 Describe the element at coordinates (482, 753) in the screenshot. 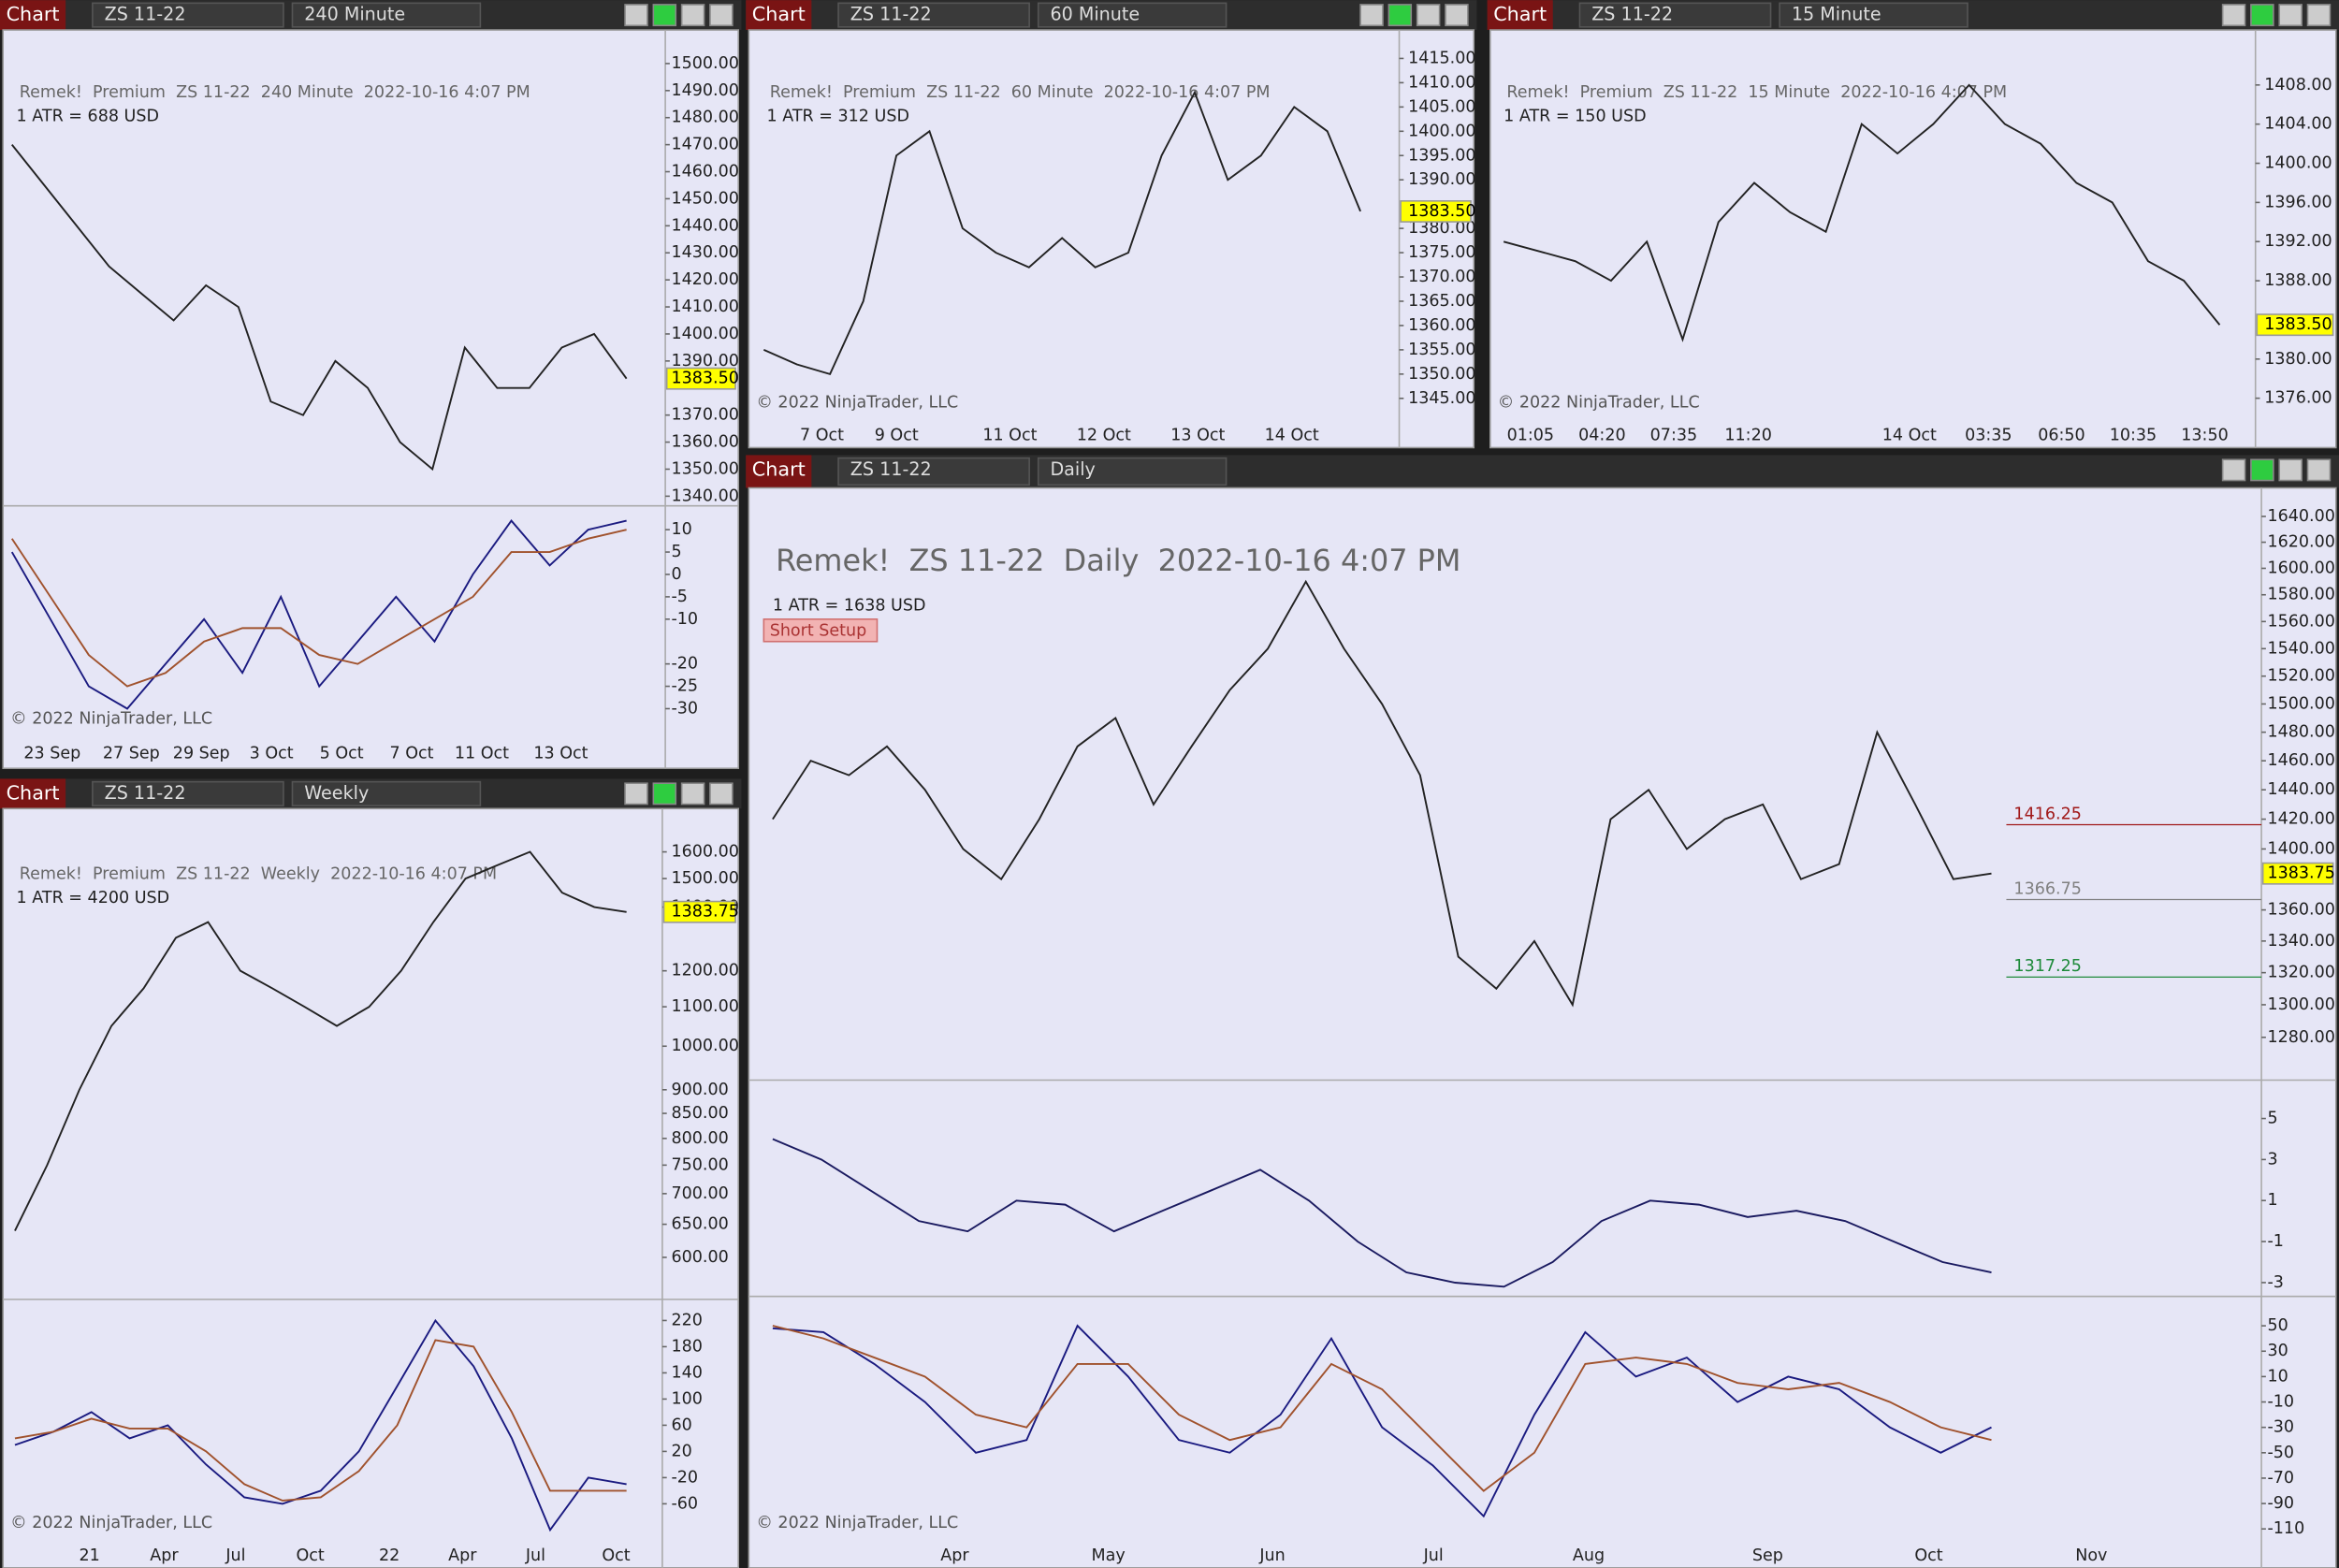

I see `x-tick-label: 11 Oct` at that location.